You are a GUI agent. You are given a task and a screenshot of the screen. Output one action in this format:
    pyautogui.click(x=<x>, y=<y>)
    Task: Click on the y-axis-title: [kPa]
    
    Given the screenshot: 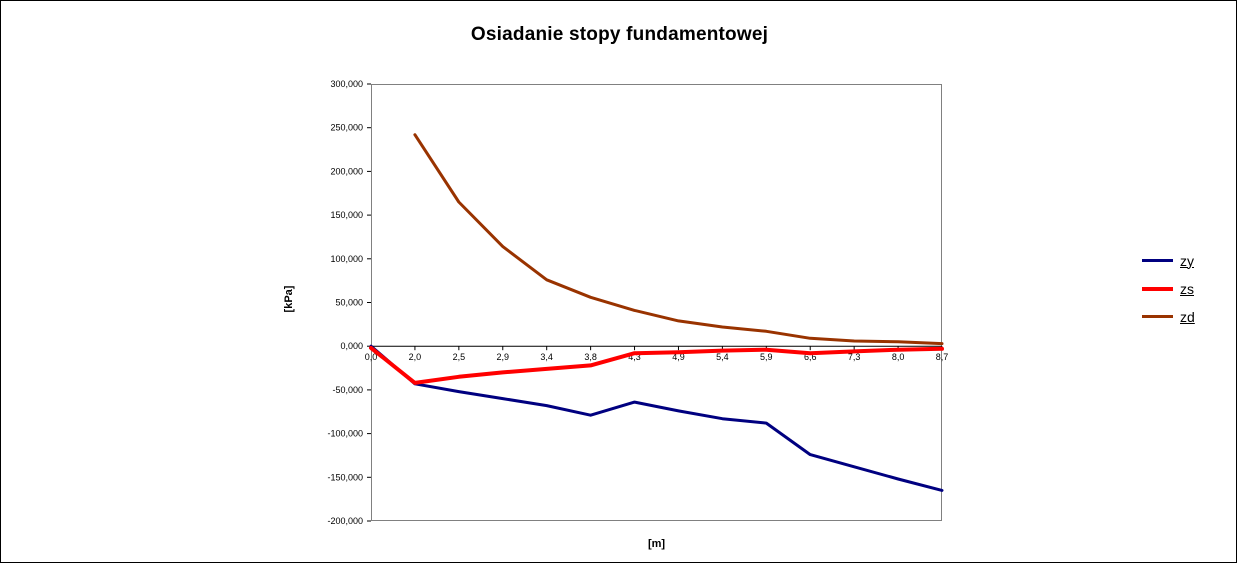 What is the action you would take?
    pyautogui.click(x=289, y=299)
    